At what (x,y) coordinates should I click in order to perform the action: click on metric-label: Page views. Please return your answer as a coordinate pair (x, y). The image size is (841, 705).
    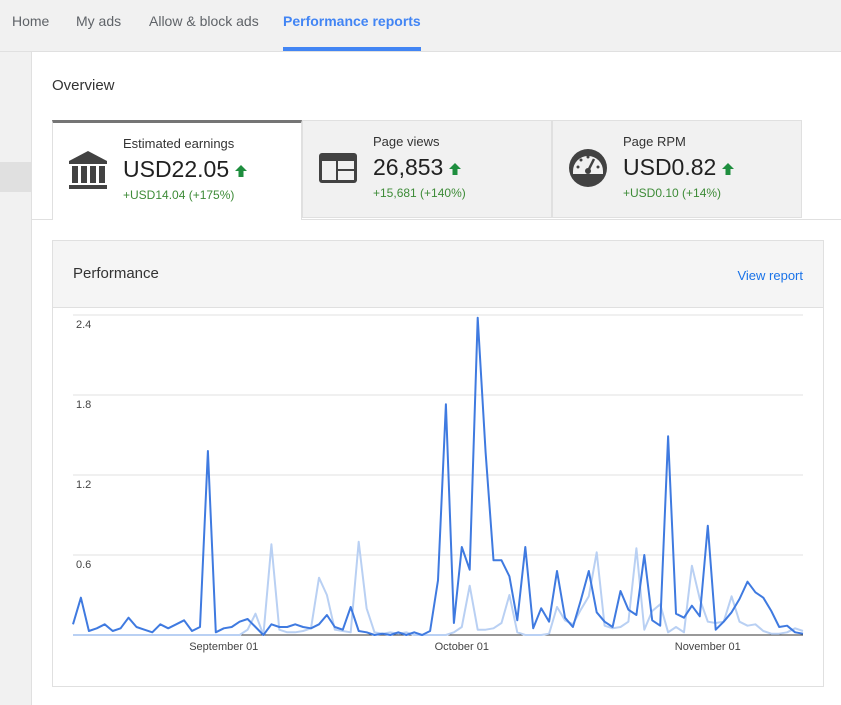
    Looking at the image, I should click on (406, 141).